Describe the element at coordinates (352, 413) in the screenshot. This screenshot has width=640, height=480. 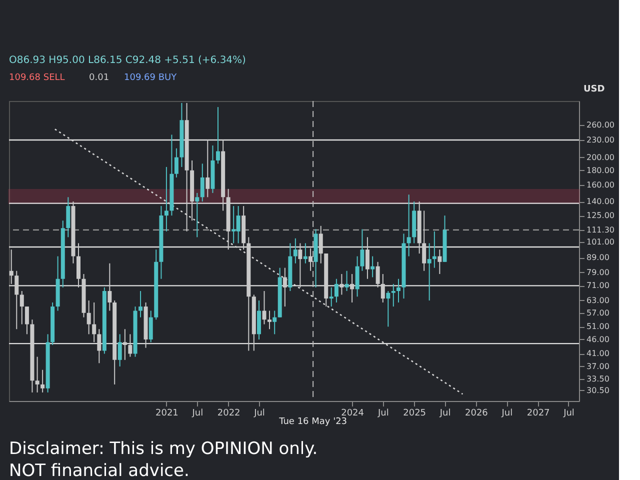
I see `x-tick-label: 2024` at that location.